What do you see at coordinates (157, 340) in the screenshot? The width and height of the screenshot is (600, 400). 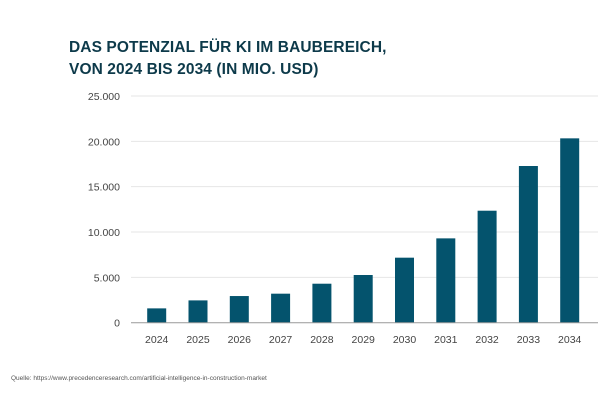 I see `x-tick-label: 2024` at bounding box center [157, 340].